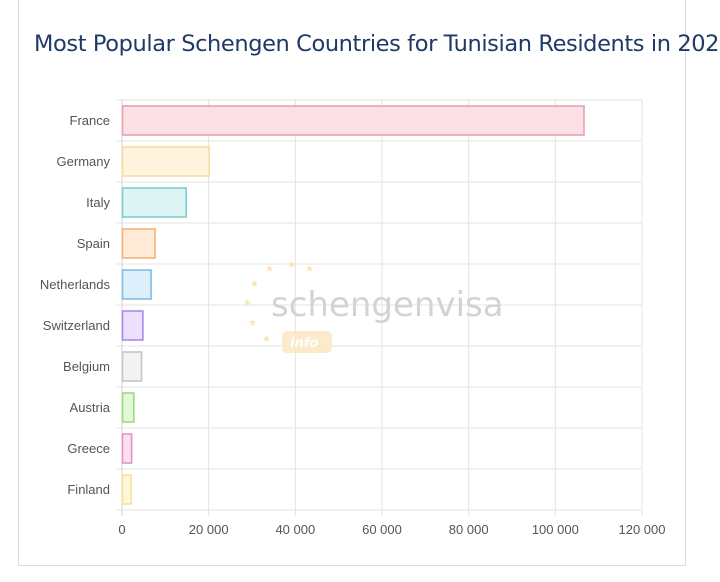  Describe the element at coordinates (128, 407) in the screenshot. I see `bar-austria` at that location.